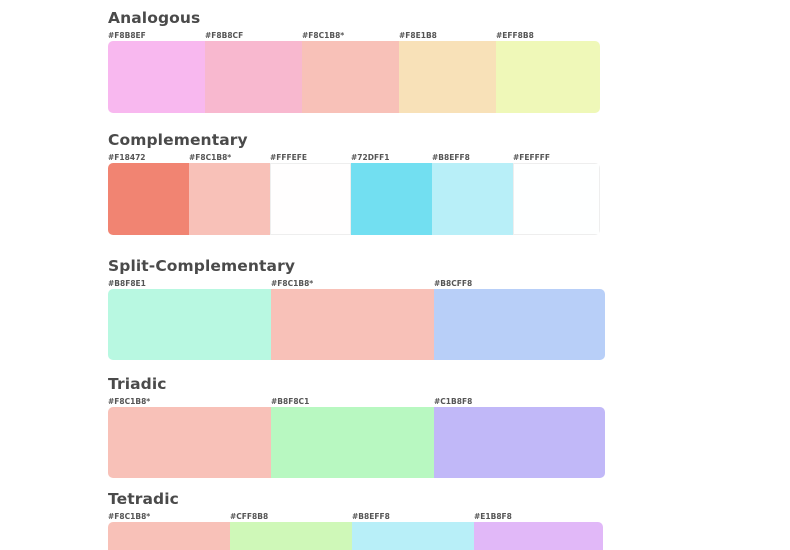  I want to click on hex-label: #EFF8B8, so click(515, 35).